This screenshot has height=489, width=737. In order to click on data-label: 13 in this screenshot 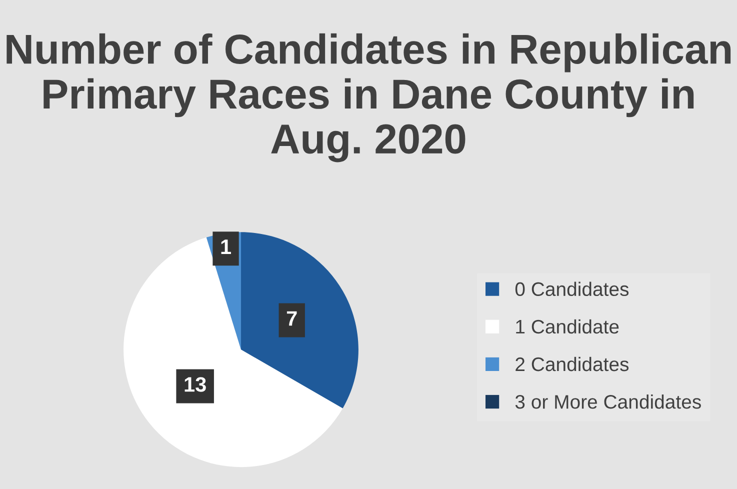, I will do `click(195, 384)`.